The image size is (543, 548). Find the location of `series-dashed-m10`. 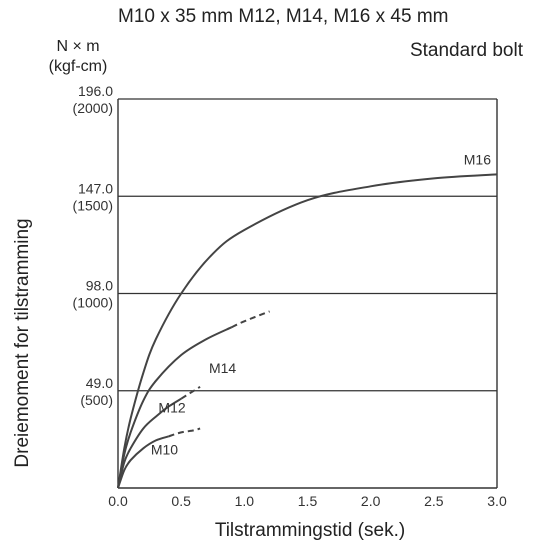

series-dashed-m10 is located at coordinates (184, 432).